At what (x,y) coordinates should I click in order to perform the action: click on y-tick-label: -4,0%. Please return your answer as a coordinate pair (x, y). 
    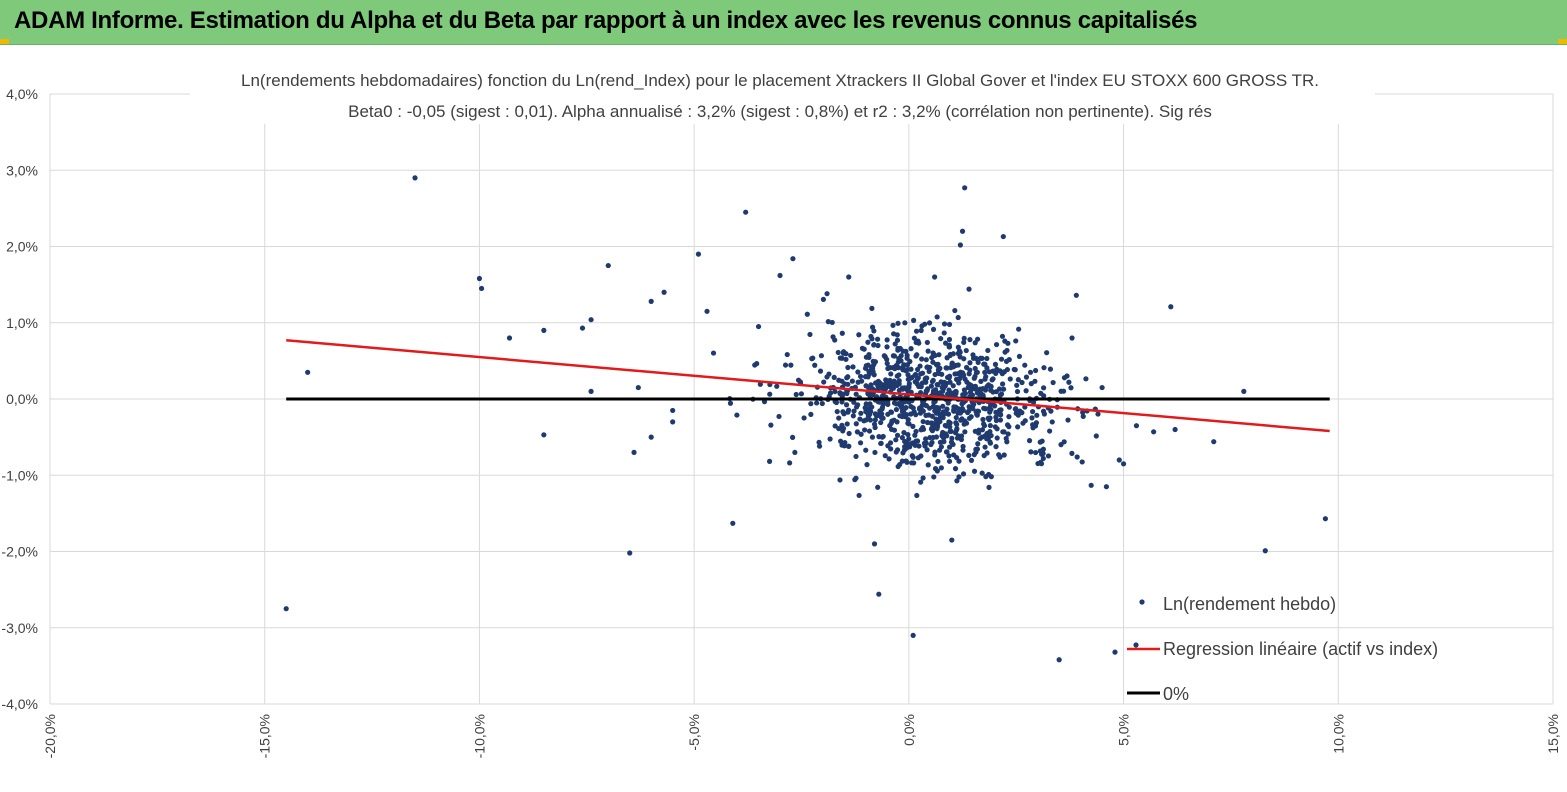
    Looking at the image, I should click on (19, 704).